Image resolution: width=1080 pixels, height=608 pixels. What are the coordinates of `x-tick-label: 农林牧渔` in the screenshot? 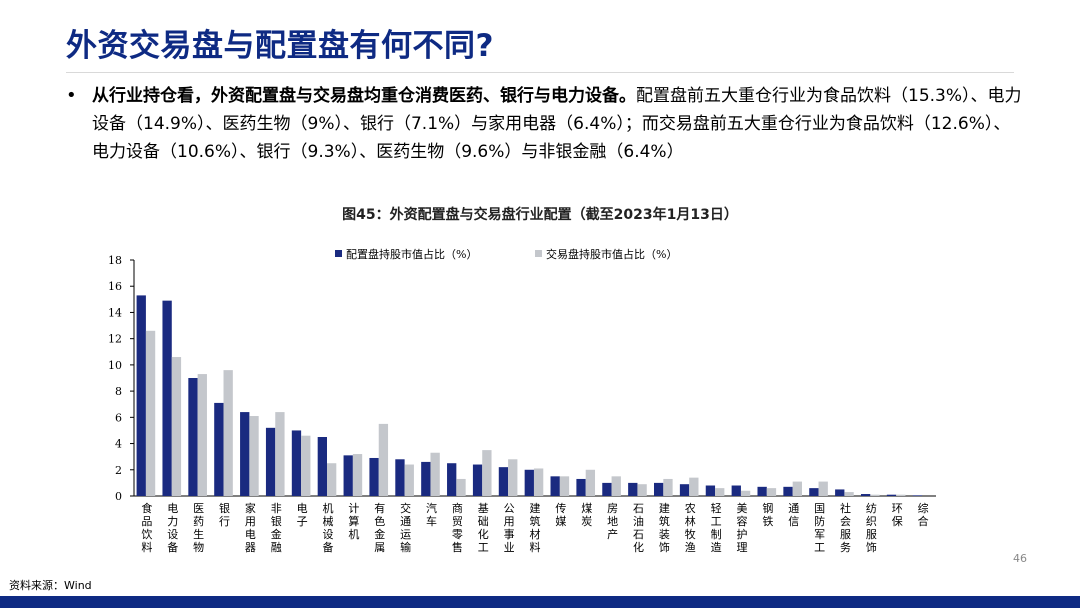 It's located at (690, 527).